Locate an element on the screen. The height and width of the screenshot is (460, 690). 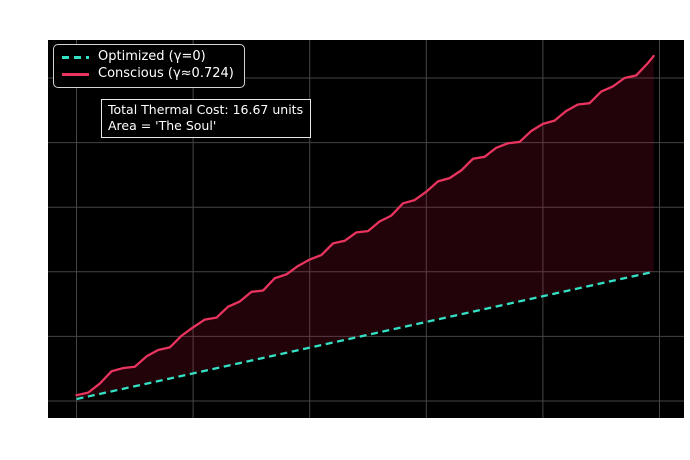
legend-label-conscious: Conscious (γ≈0.724) is located at coordinates (166, 73).